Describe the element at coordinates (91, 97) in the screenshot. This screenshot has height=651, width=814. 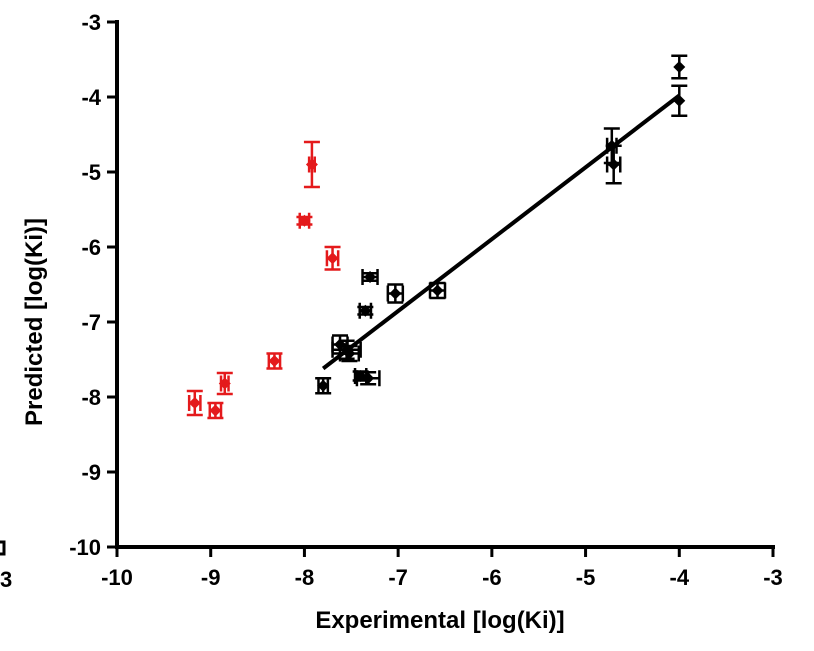
I see `y-tick-label: -4` at that location.